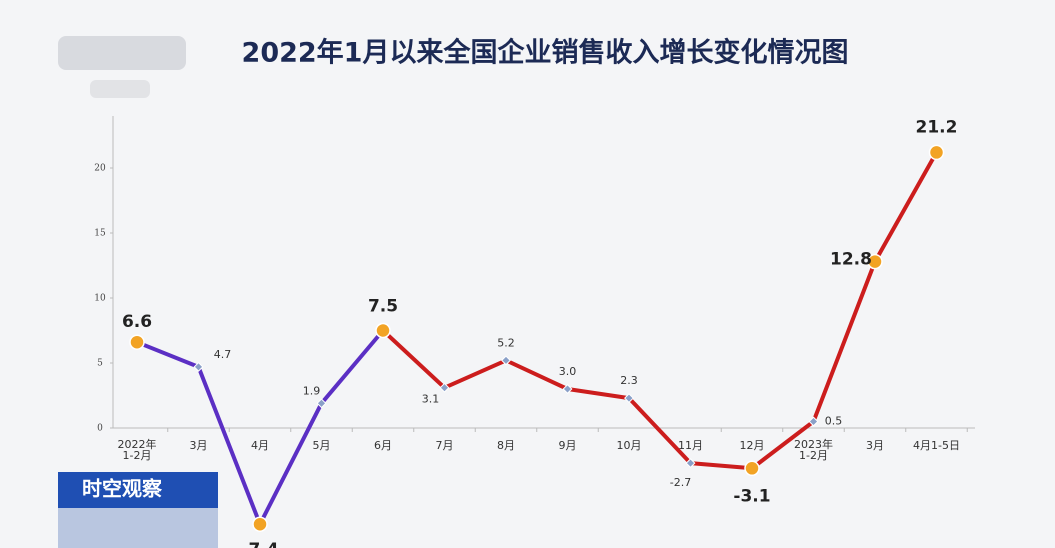 This screenshot has width=1055, height=548. Describe the element at coordinates (813, 444) in the screenshot. I see `x-tick-label: 2023年` at that location.